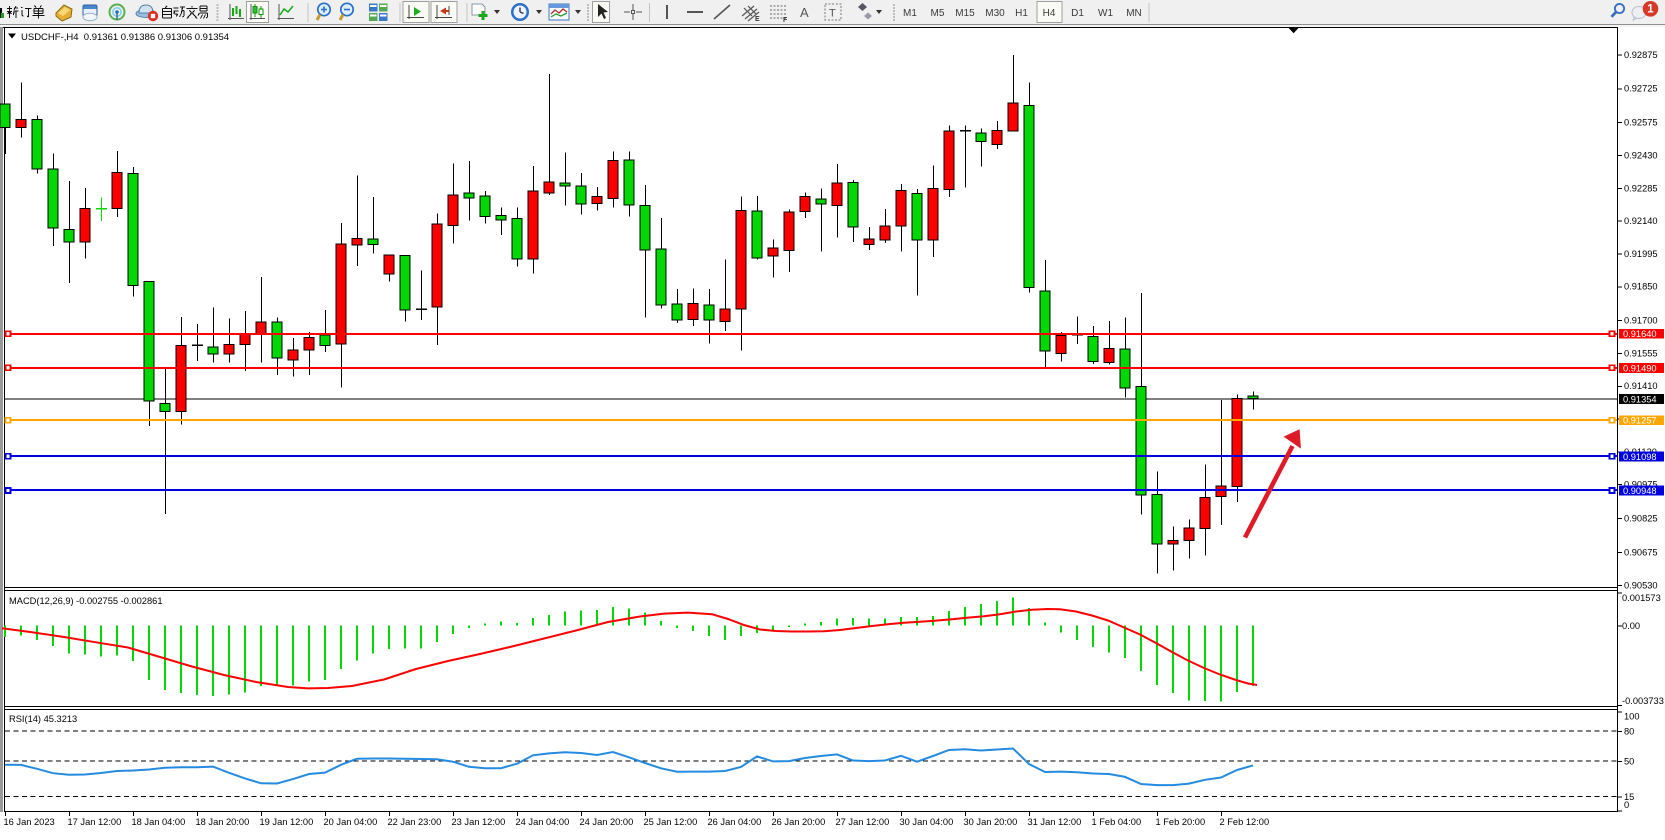 The image size is (1665, 840). Describe the element at coordinates (1641, 188) in the screenshot. I see `svg-text: 0.92285` at that location.